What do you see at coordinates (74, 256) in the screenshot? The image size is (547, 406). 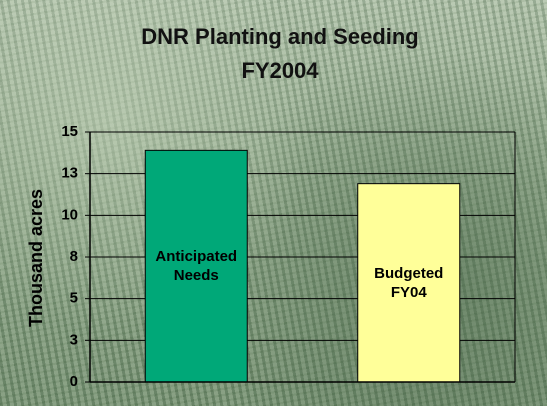 I see `y-tick-label: 8` at bounding box center [74, 256].